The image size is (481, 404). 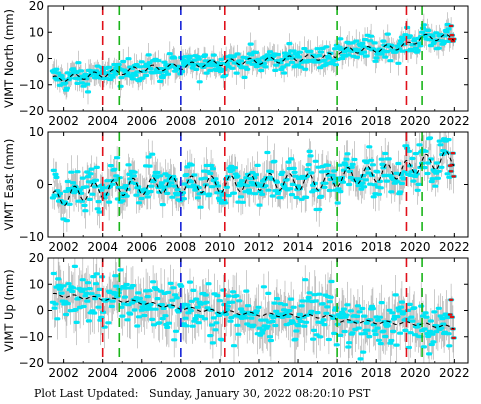 I want to click on y-axis-label: VIMT North (mm), so click(x=9, y=58).